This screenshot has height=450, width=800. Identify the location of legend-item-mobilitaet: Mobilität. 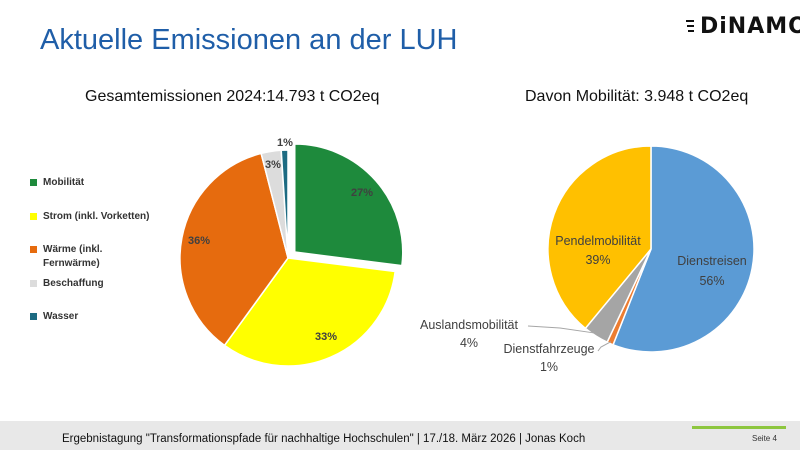
(101, 183).